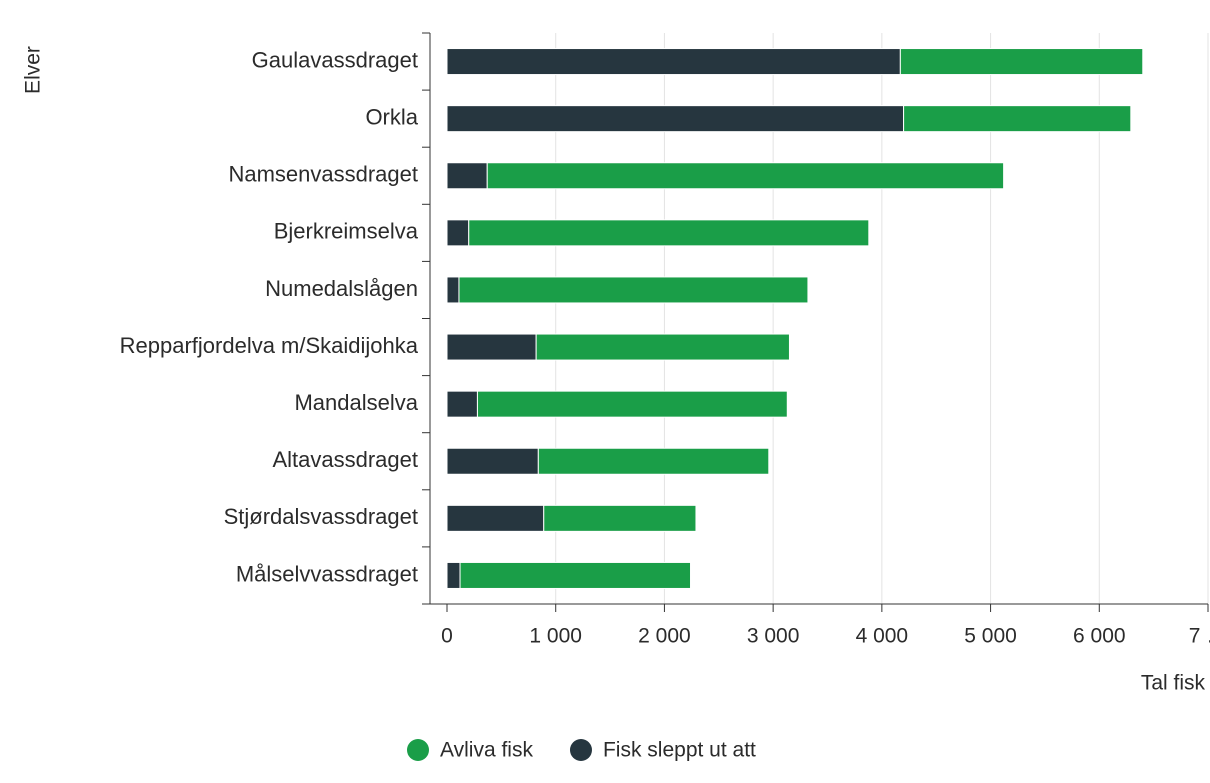  I want to click on x-tick-label: 3 000, so click(773, 636).